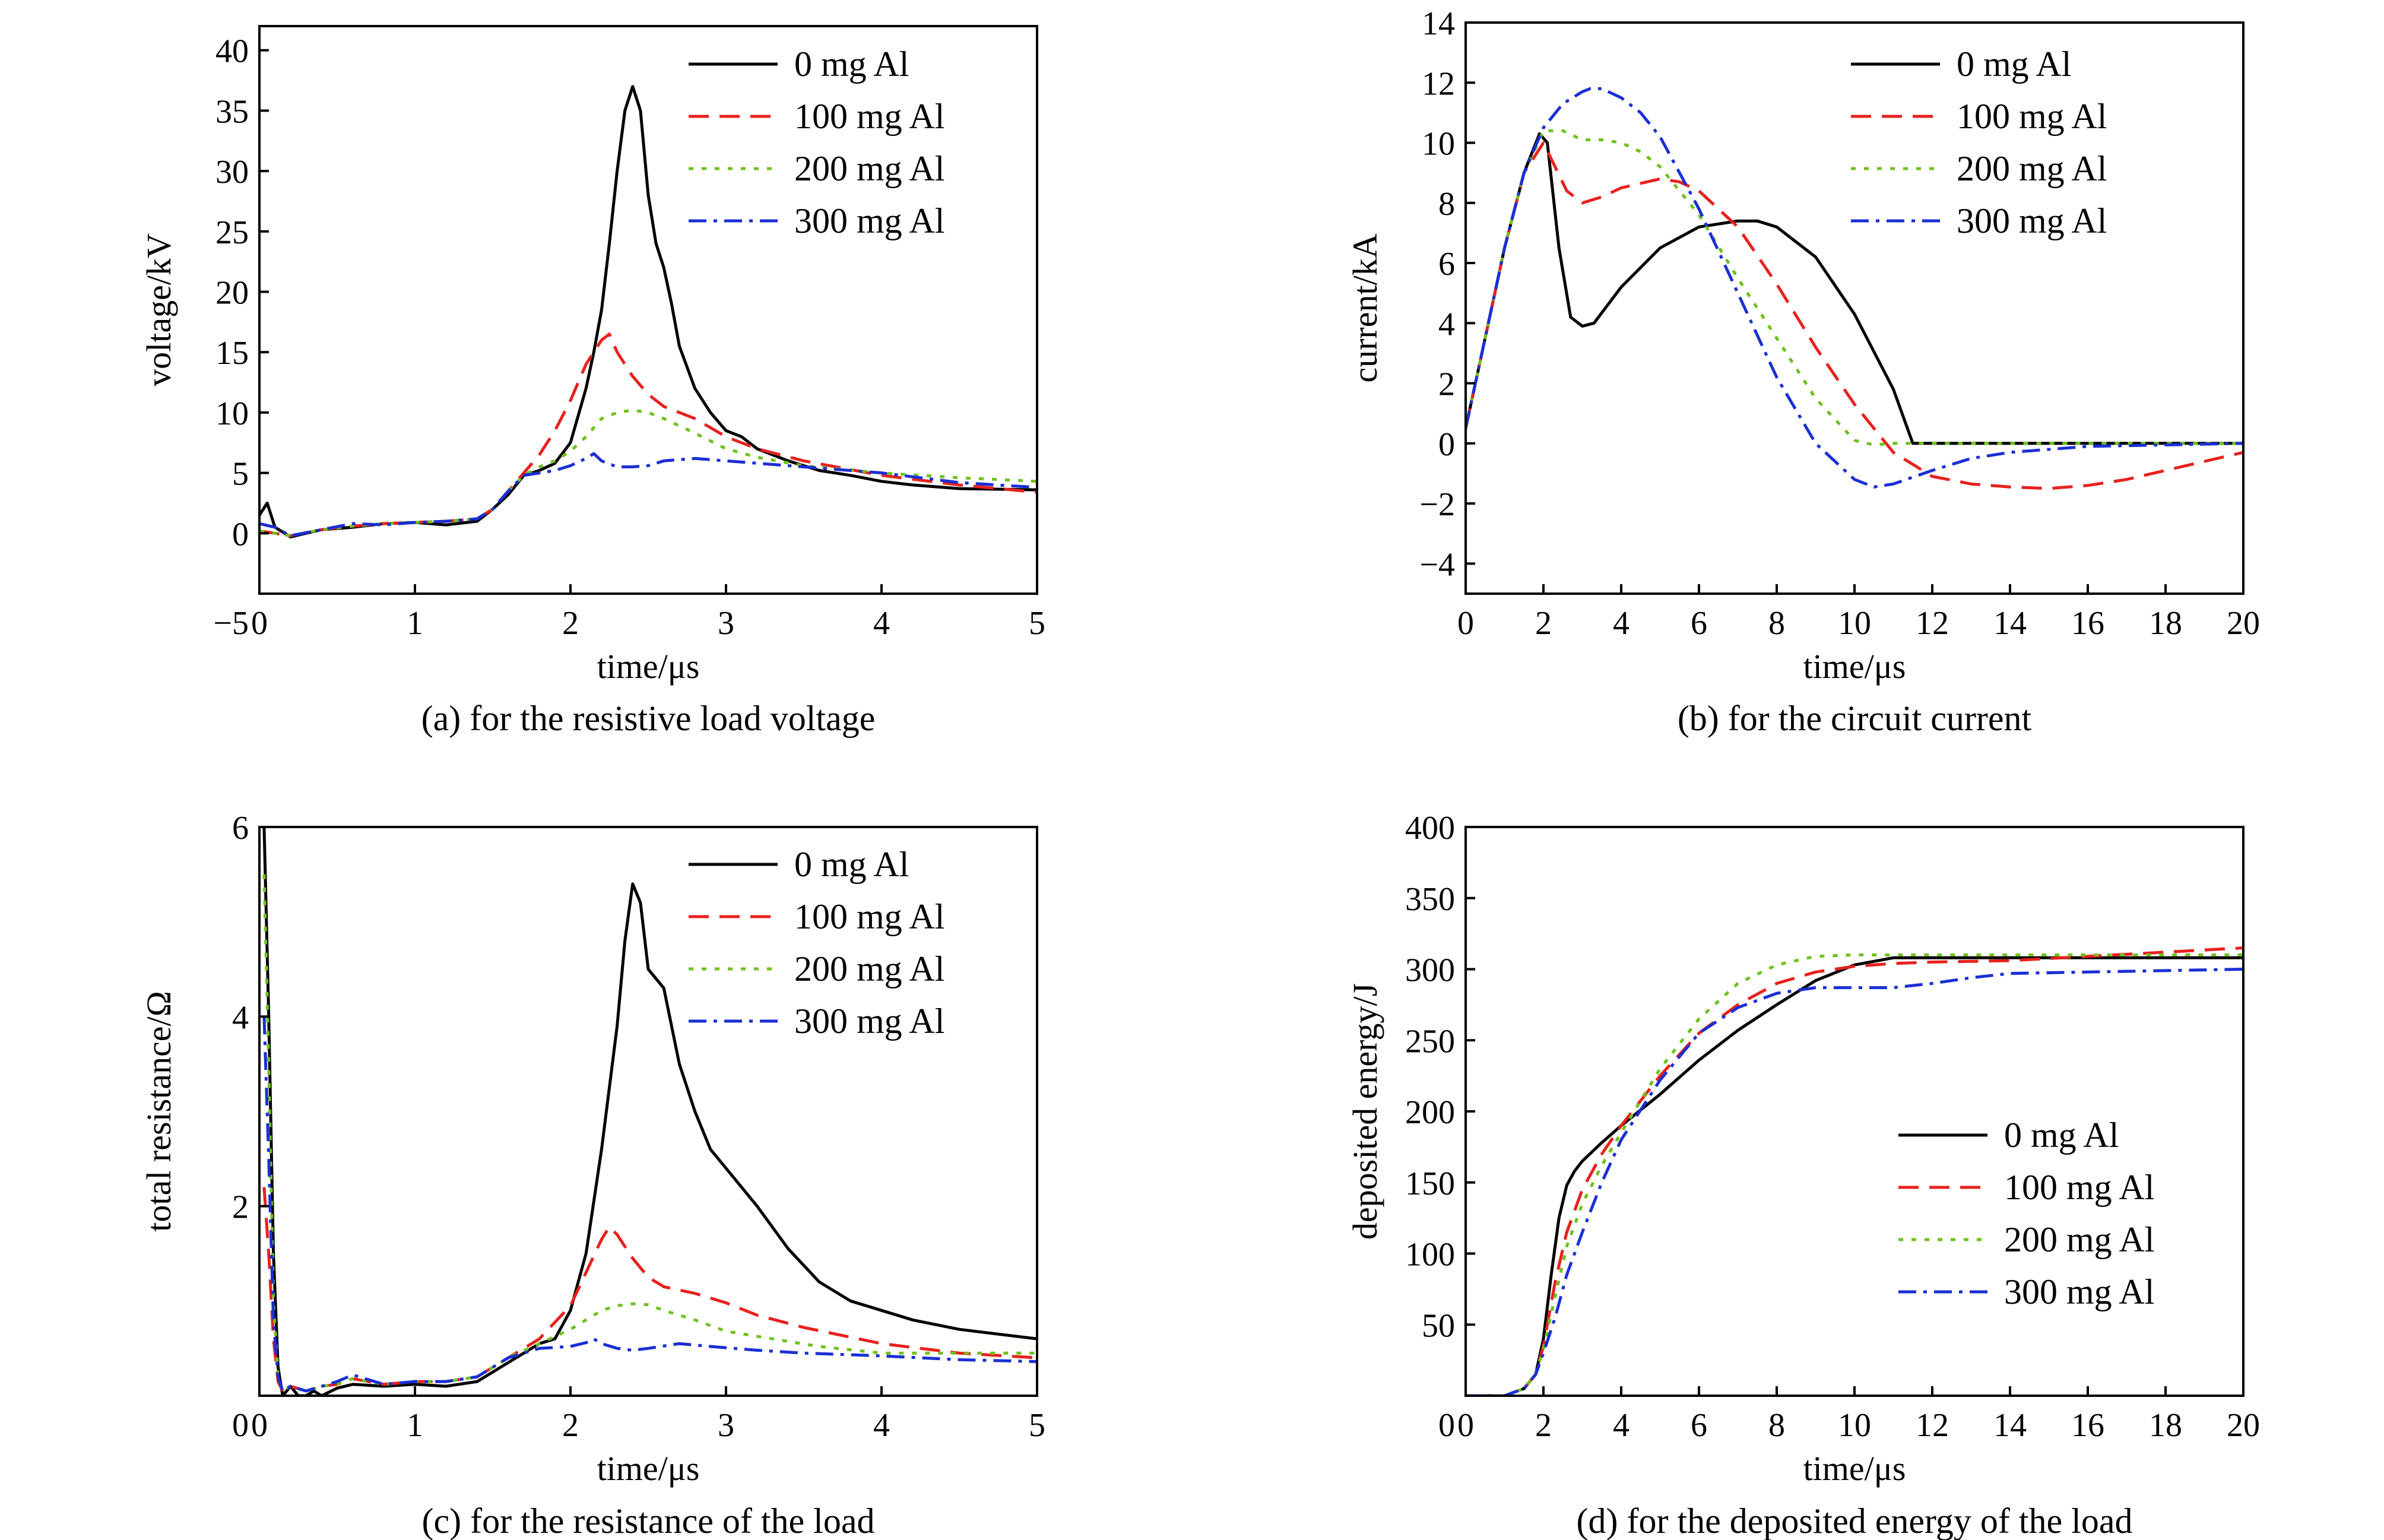 The width and height of the screenshot is (2384, 1540). What do you see at coordinates (1430, 1112) in the screenshot?
I see `y-tick-label: 200` at bounding box center [1430, 1112].